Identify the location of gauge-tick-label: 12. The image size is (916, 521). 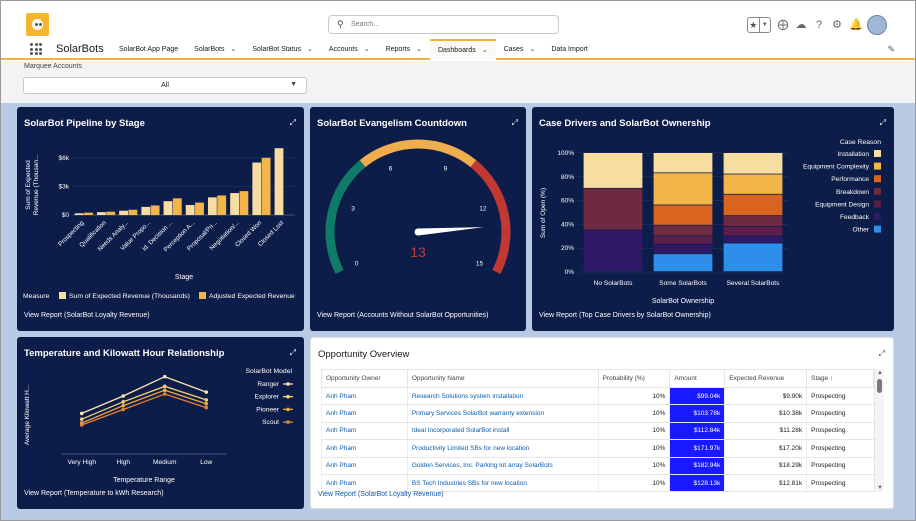
(483, 209).